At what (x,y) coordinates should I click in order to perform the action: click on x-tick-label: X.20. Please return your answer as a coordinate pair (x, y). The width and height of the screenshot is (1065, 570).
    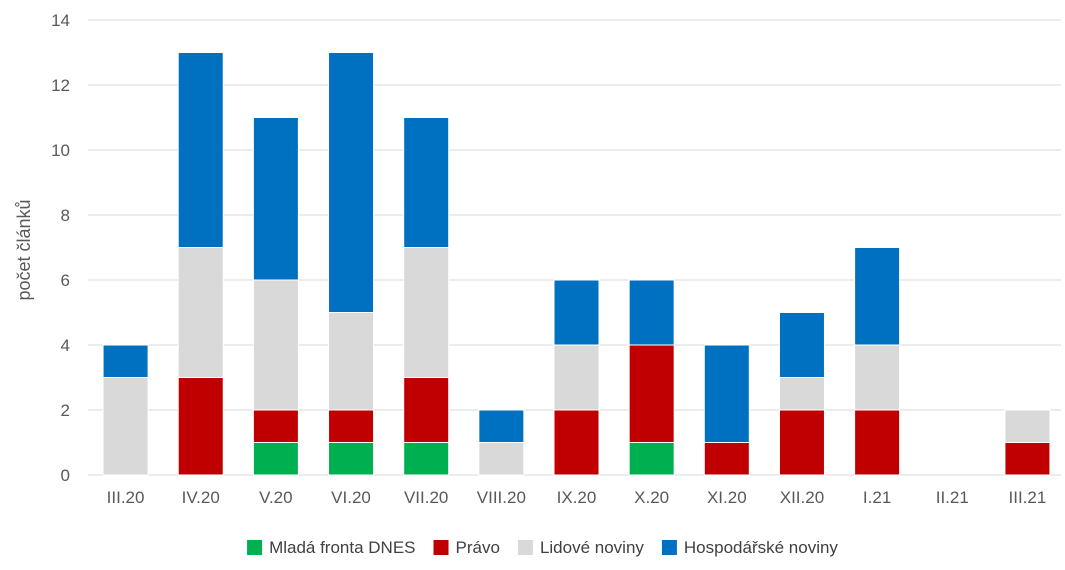
    Looking at the image, I should click on (651, 497).